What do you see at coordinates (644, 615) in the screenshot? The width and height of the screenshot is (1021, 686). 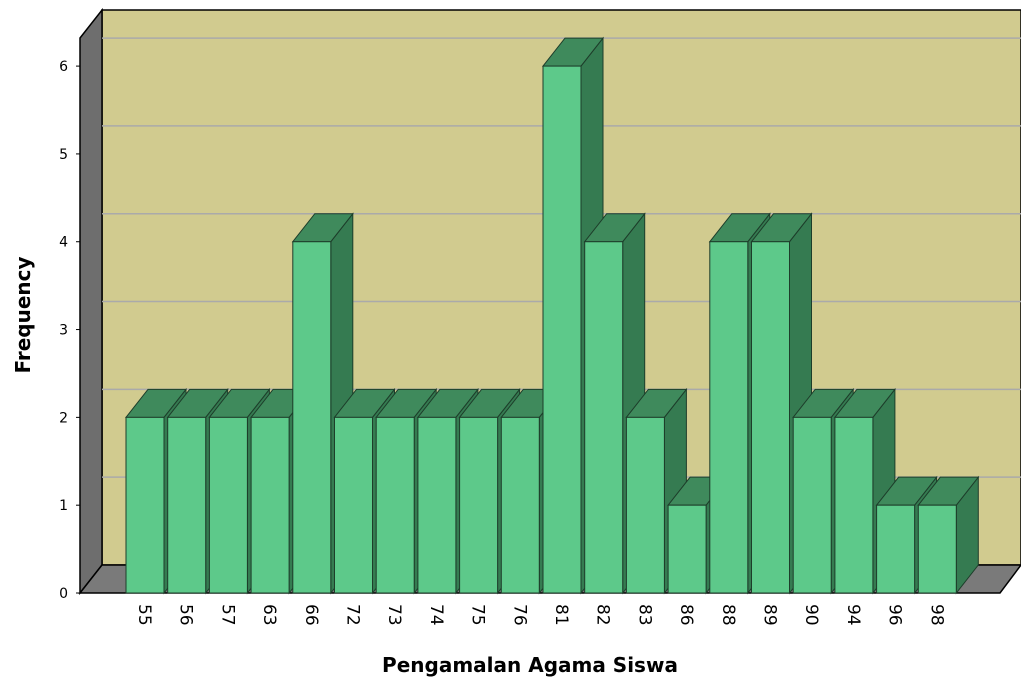 I see `x-tick-label: 83` at bounding box center [644, 615].